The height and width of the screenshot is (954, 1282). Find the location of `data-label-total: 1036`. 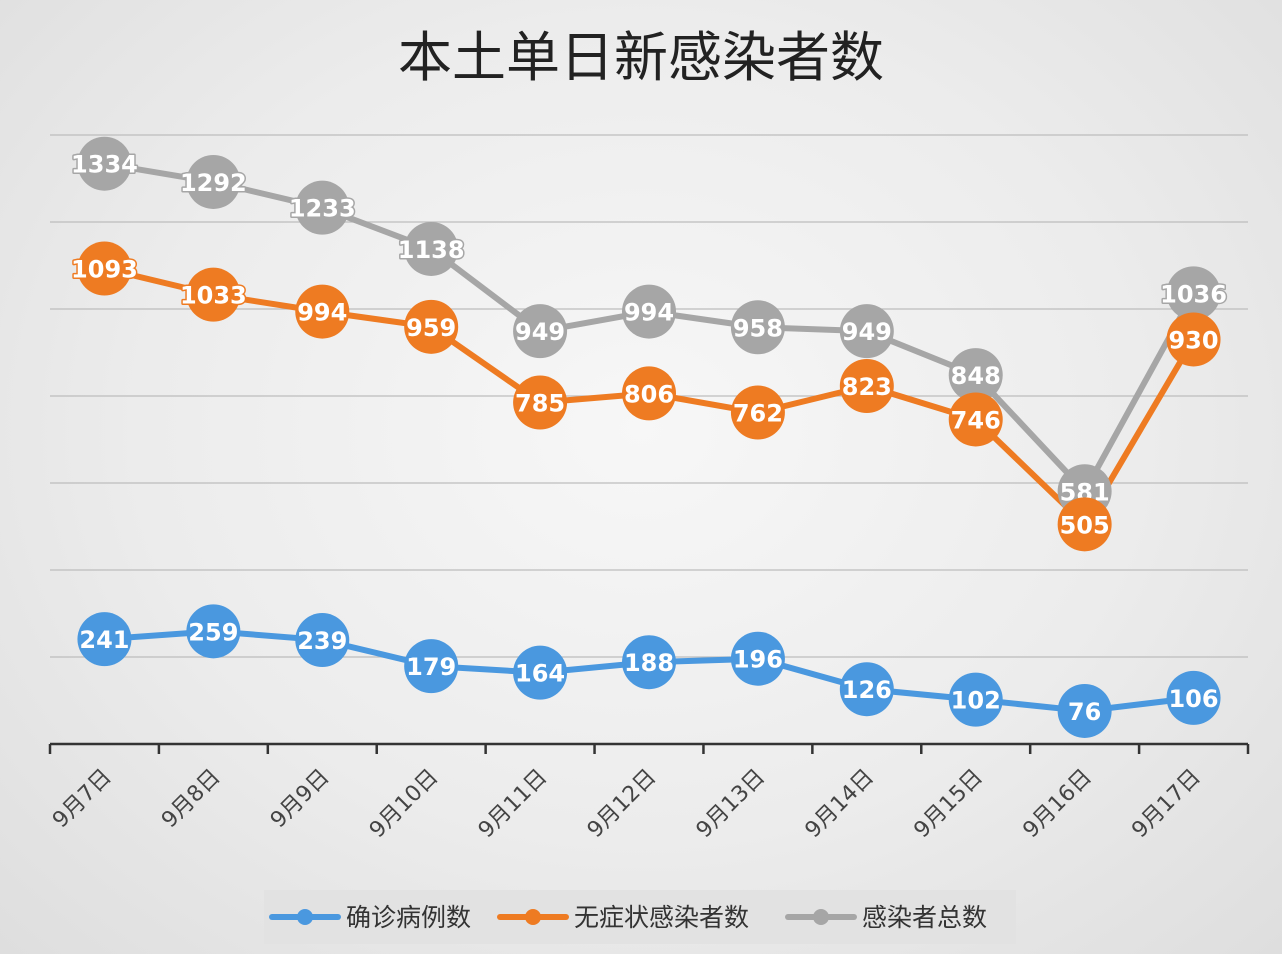

data-label-total: 1036 is located at coordinates (1193, 294).